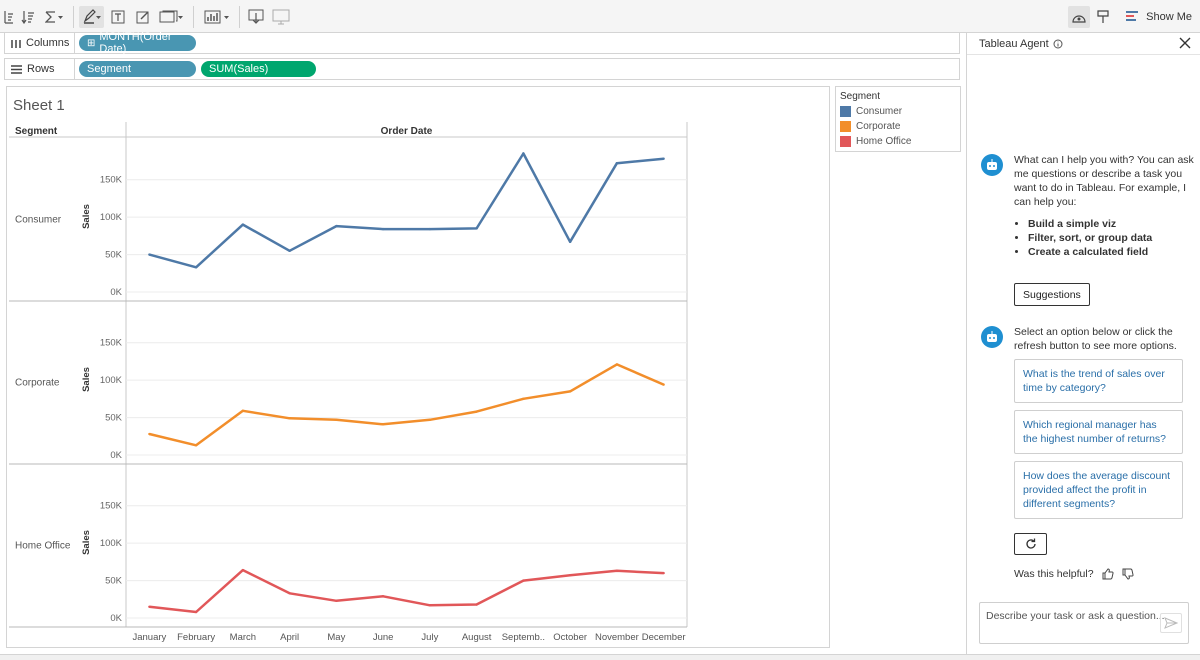  Describe the element at coordinates (217, 17) in the screenshot. I see `chart-type-icon` at that location.